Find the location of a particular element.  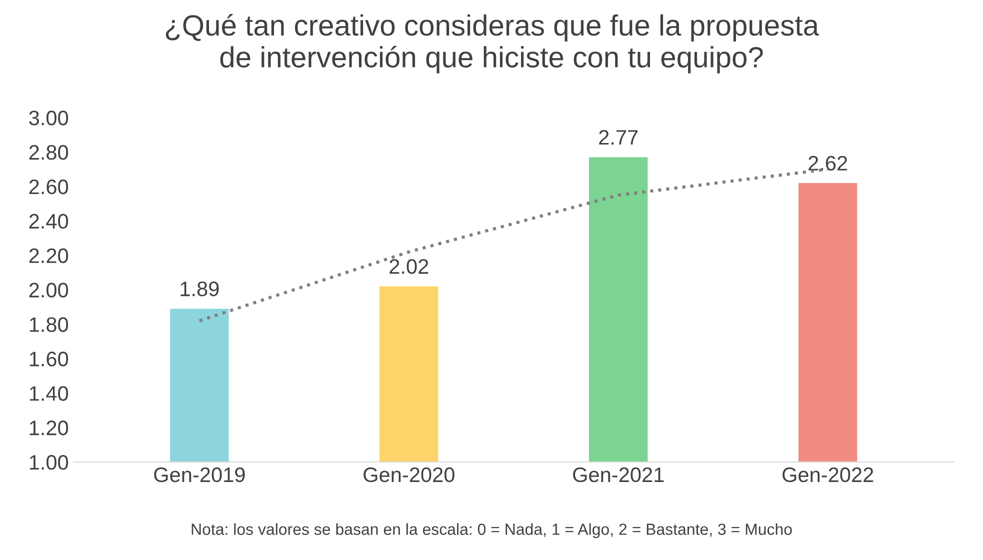

x-tick-label: Gen-2019 is located at coordinates (199, 474).